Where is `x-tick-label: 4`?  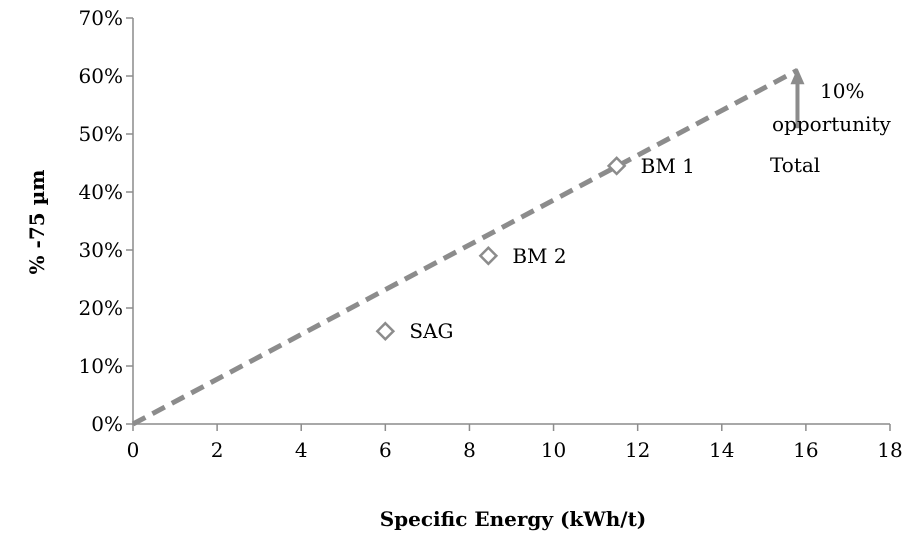
x-tick-label: 4 is located at coordinates (301, 450).